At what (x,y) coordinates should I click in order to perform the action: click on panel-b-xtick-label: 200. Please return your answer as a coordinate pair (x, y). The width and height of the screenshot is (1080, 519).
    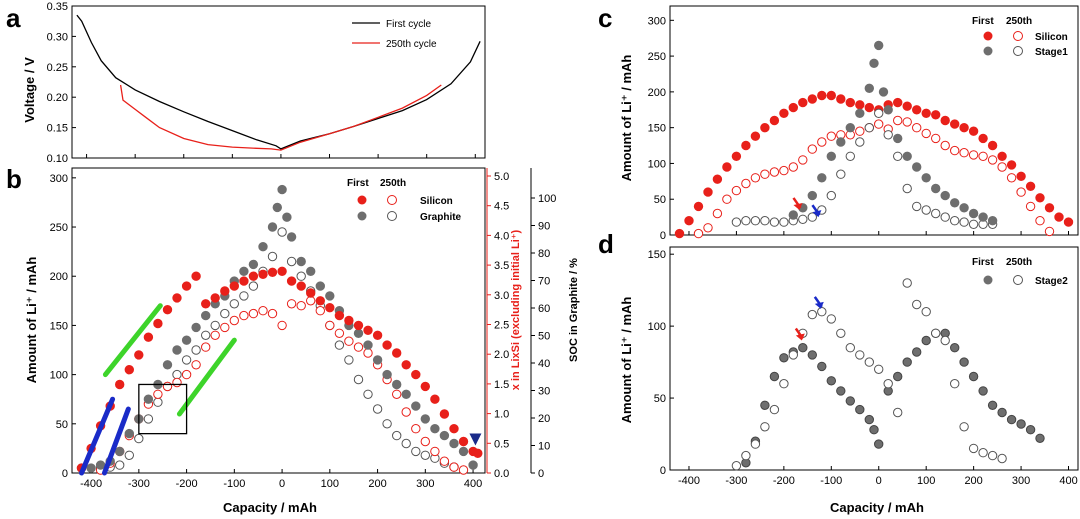
    Looking at the image, I should click on (377, 484).